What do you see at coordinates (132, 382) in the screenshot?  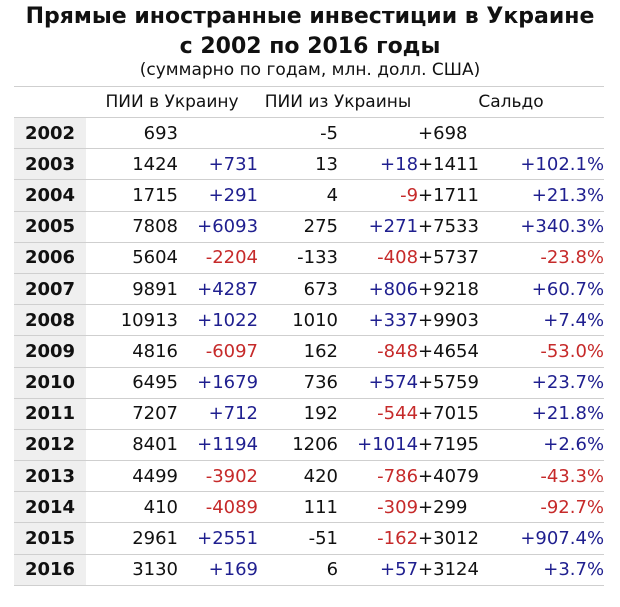 I see `fdi-in-value: 6495` at bounding box center [132, 382].